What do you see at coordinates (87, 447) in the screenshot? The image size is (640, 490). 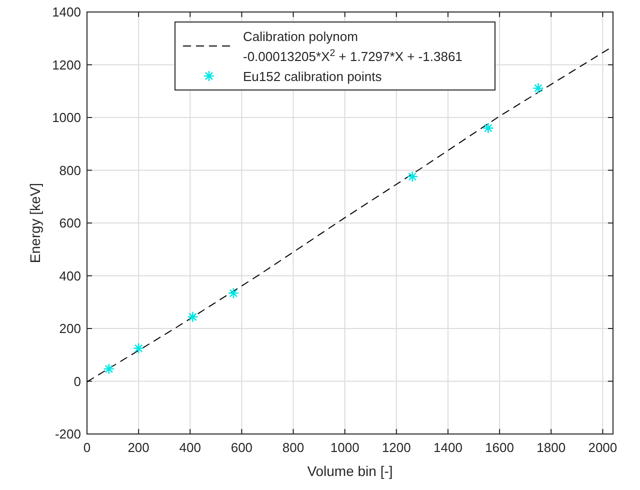 I see `x-tick-label: 0` at bounding box center [87, 447].